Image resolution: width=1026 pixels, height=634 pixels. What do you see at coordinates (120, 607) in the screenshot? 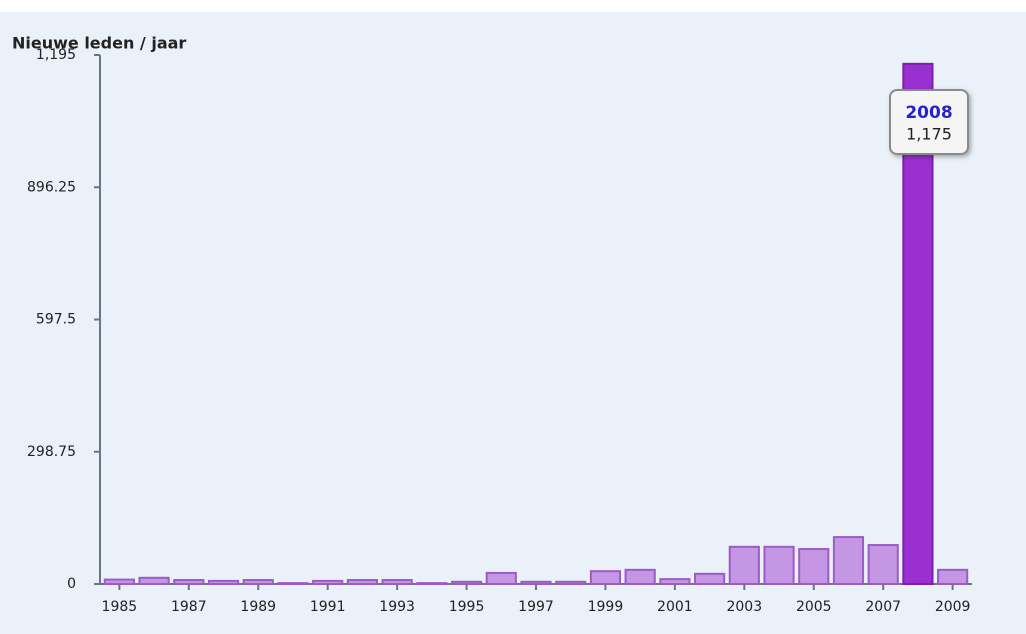
I see `x-tick-label: 1985` at bounding box center [120, 607].